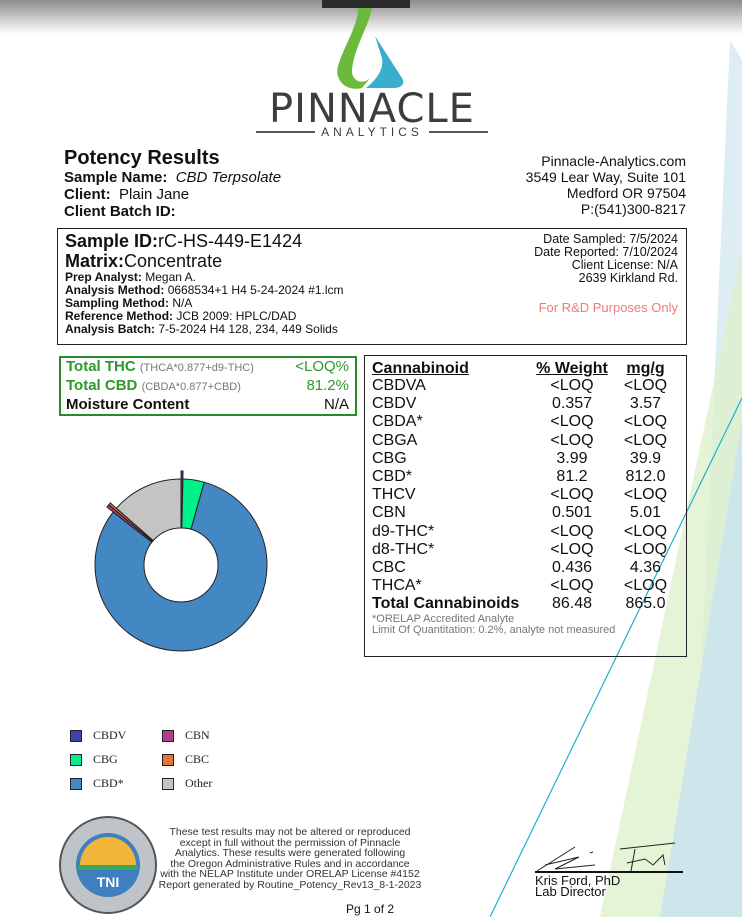 The width and height of the screenshot is (742, 917). I want to click on client-name: Plain Jane, so click(154, 194).